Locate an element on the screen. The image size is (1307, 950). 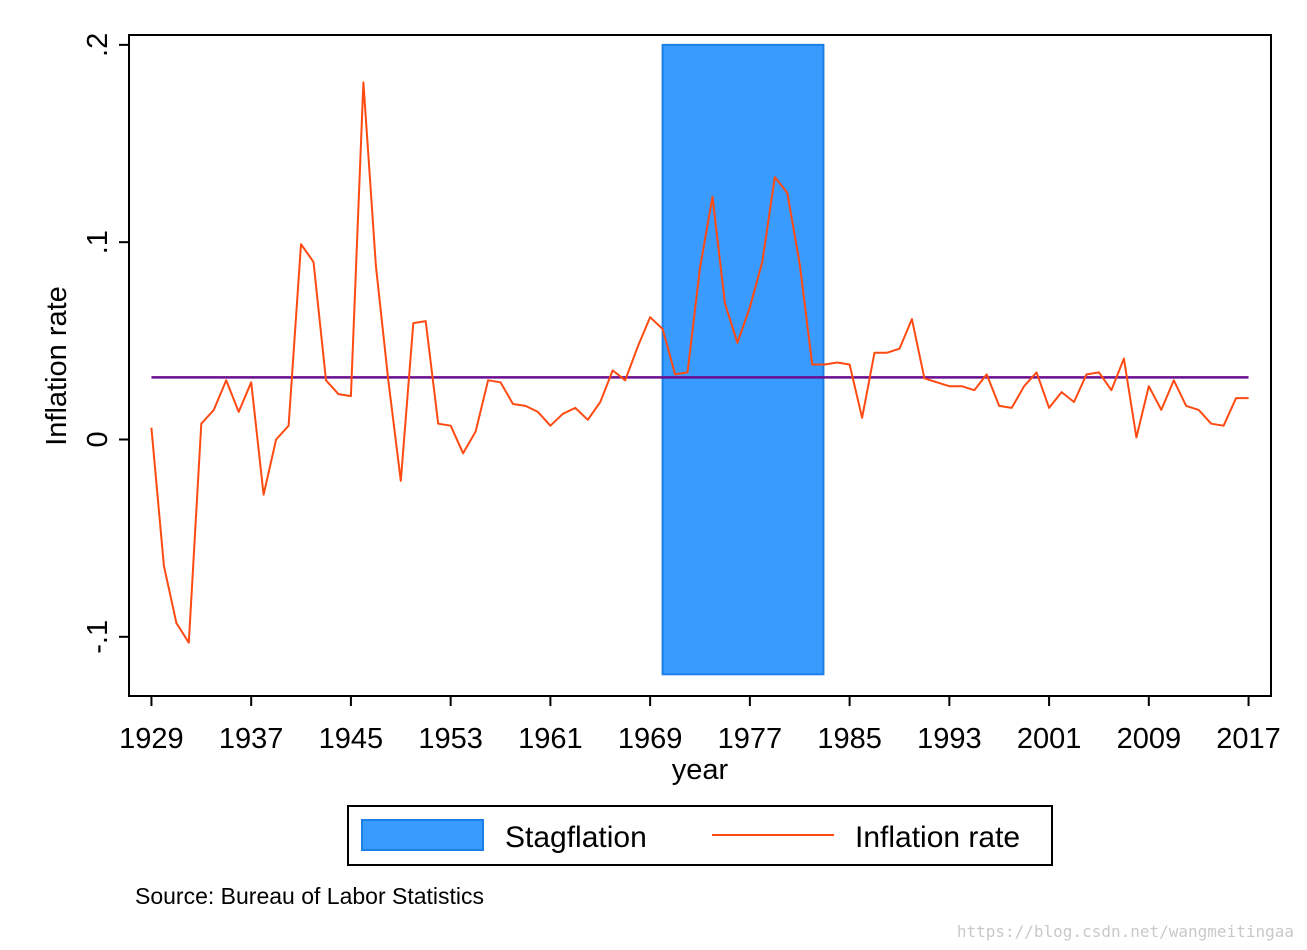
y-axis-title: Inflation rate is located at coordinates (57, 366).